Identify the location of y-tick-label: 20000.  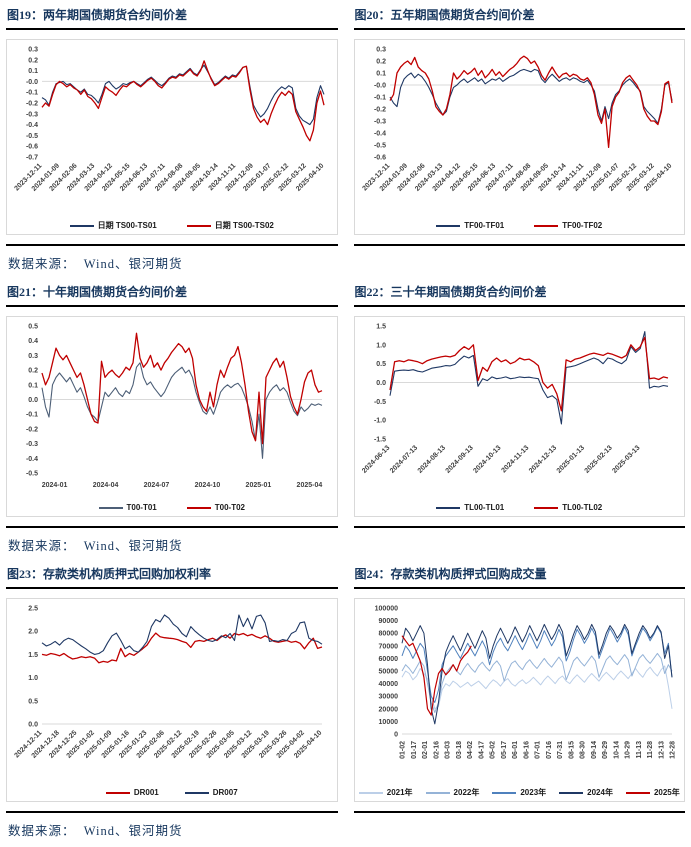
(388, 709).